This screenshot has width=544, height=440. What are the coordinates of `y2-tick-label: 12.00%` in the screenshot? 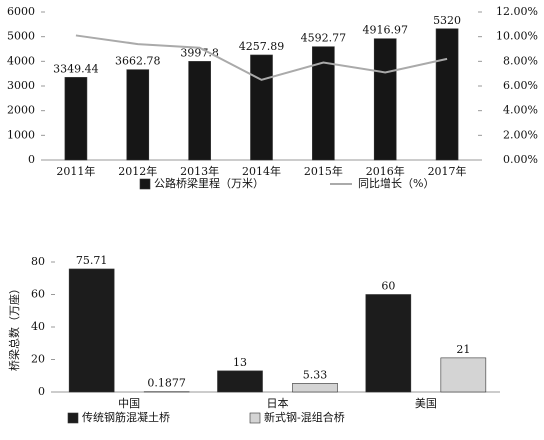 It's located at (517, 11).